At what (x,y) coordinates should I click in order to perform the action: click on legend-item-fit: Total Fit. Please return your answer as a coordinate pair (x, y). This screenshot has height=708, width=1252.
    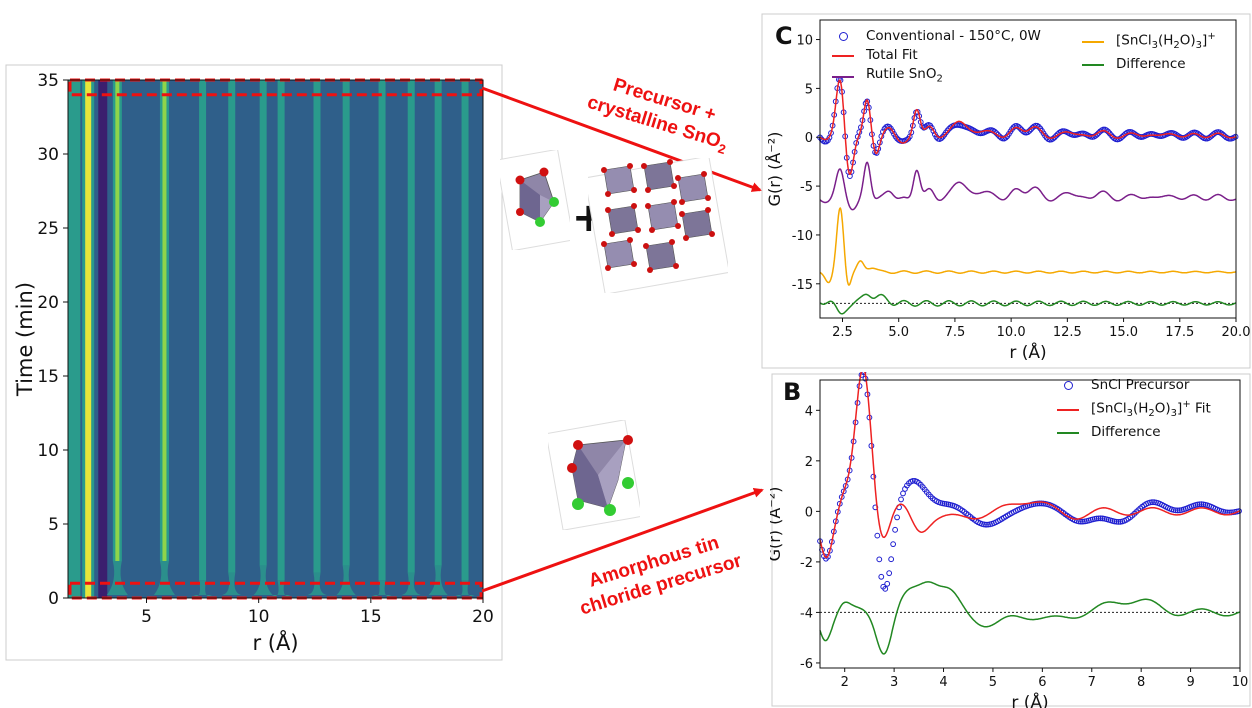
    Looking at the image, I should click on (935, 55).